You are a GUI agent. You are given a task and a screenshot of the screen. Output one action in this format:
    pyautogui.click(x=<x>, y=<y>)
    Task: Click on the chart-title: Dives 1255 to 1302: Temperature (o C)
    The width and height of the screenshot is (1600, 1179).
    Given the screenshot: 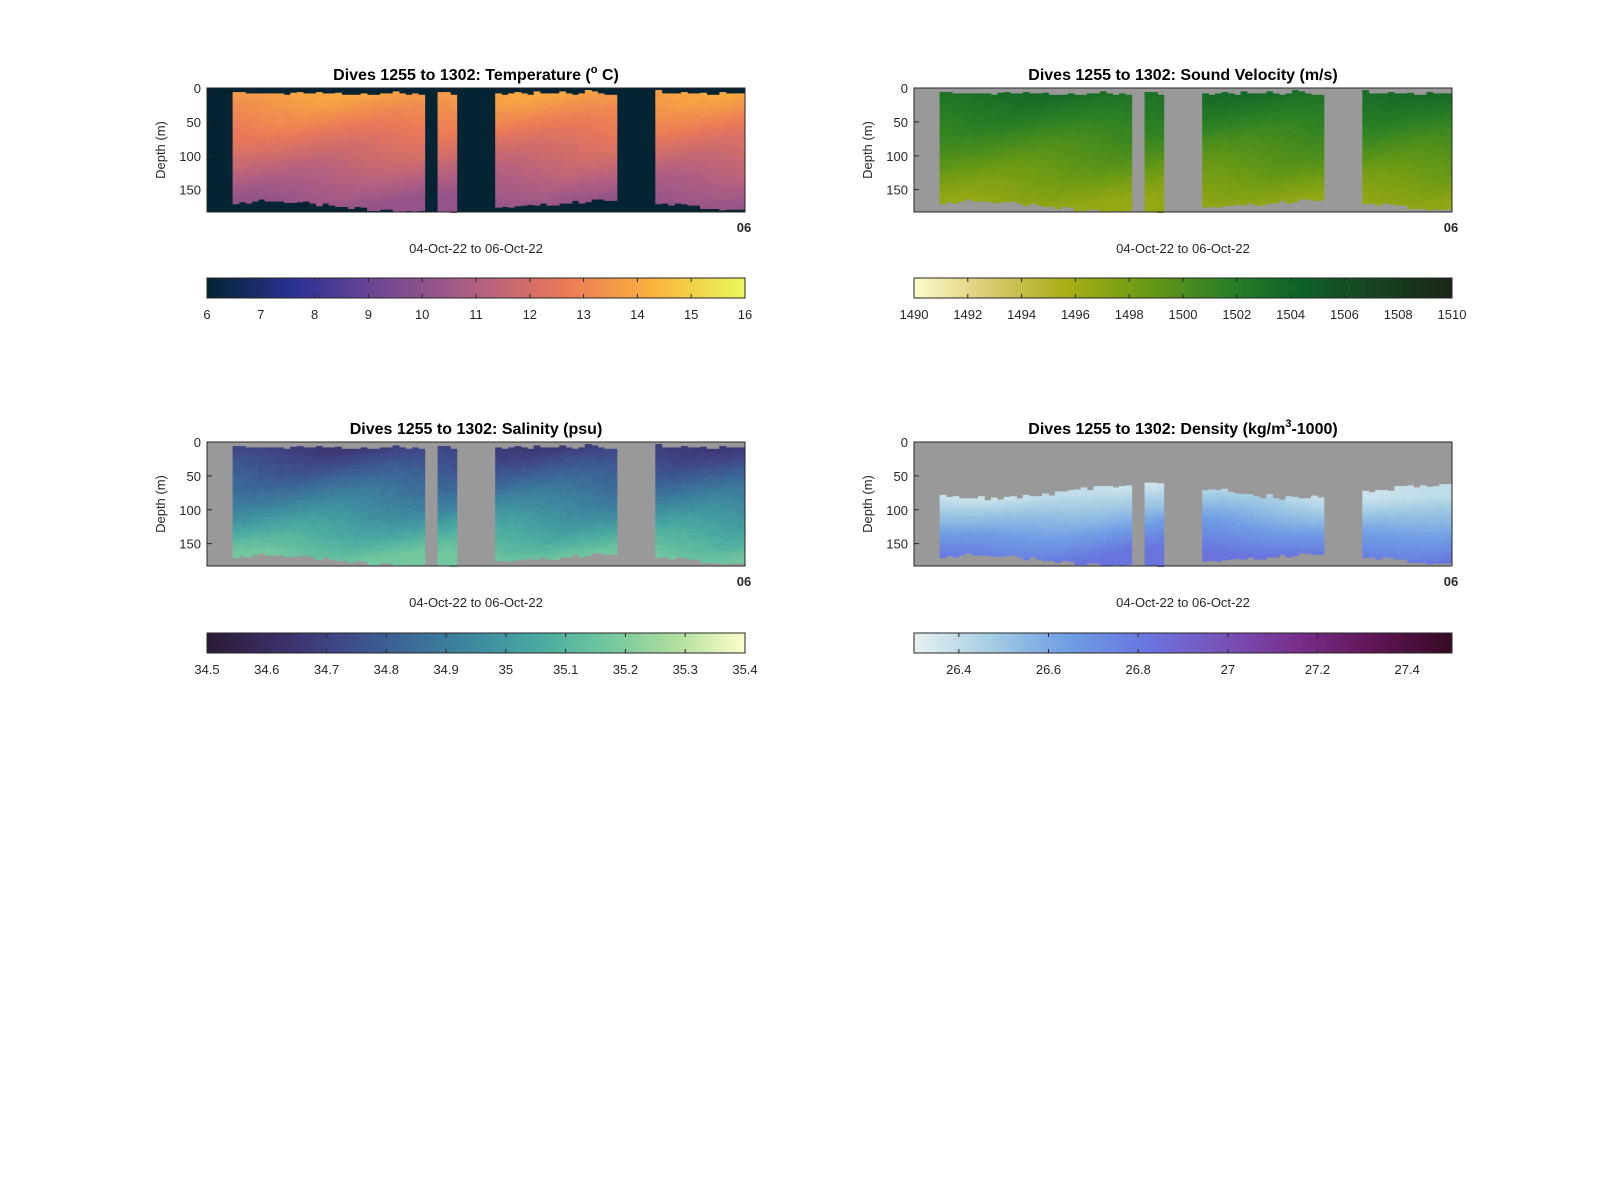 What is the action you would take?
    pyautogui.click(x=476, y=74)
    